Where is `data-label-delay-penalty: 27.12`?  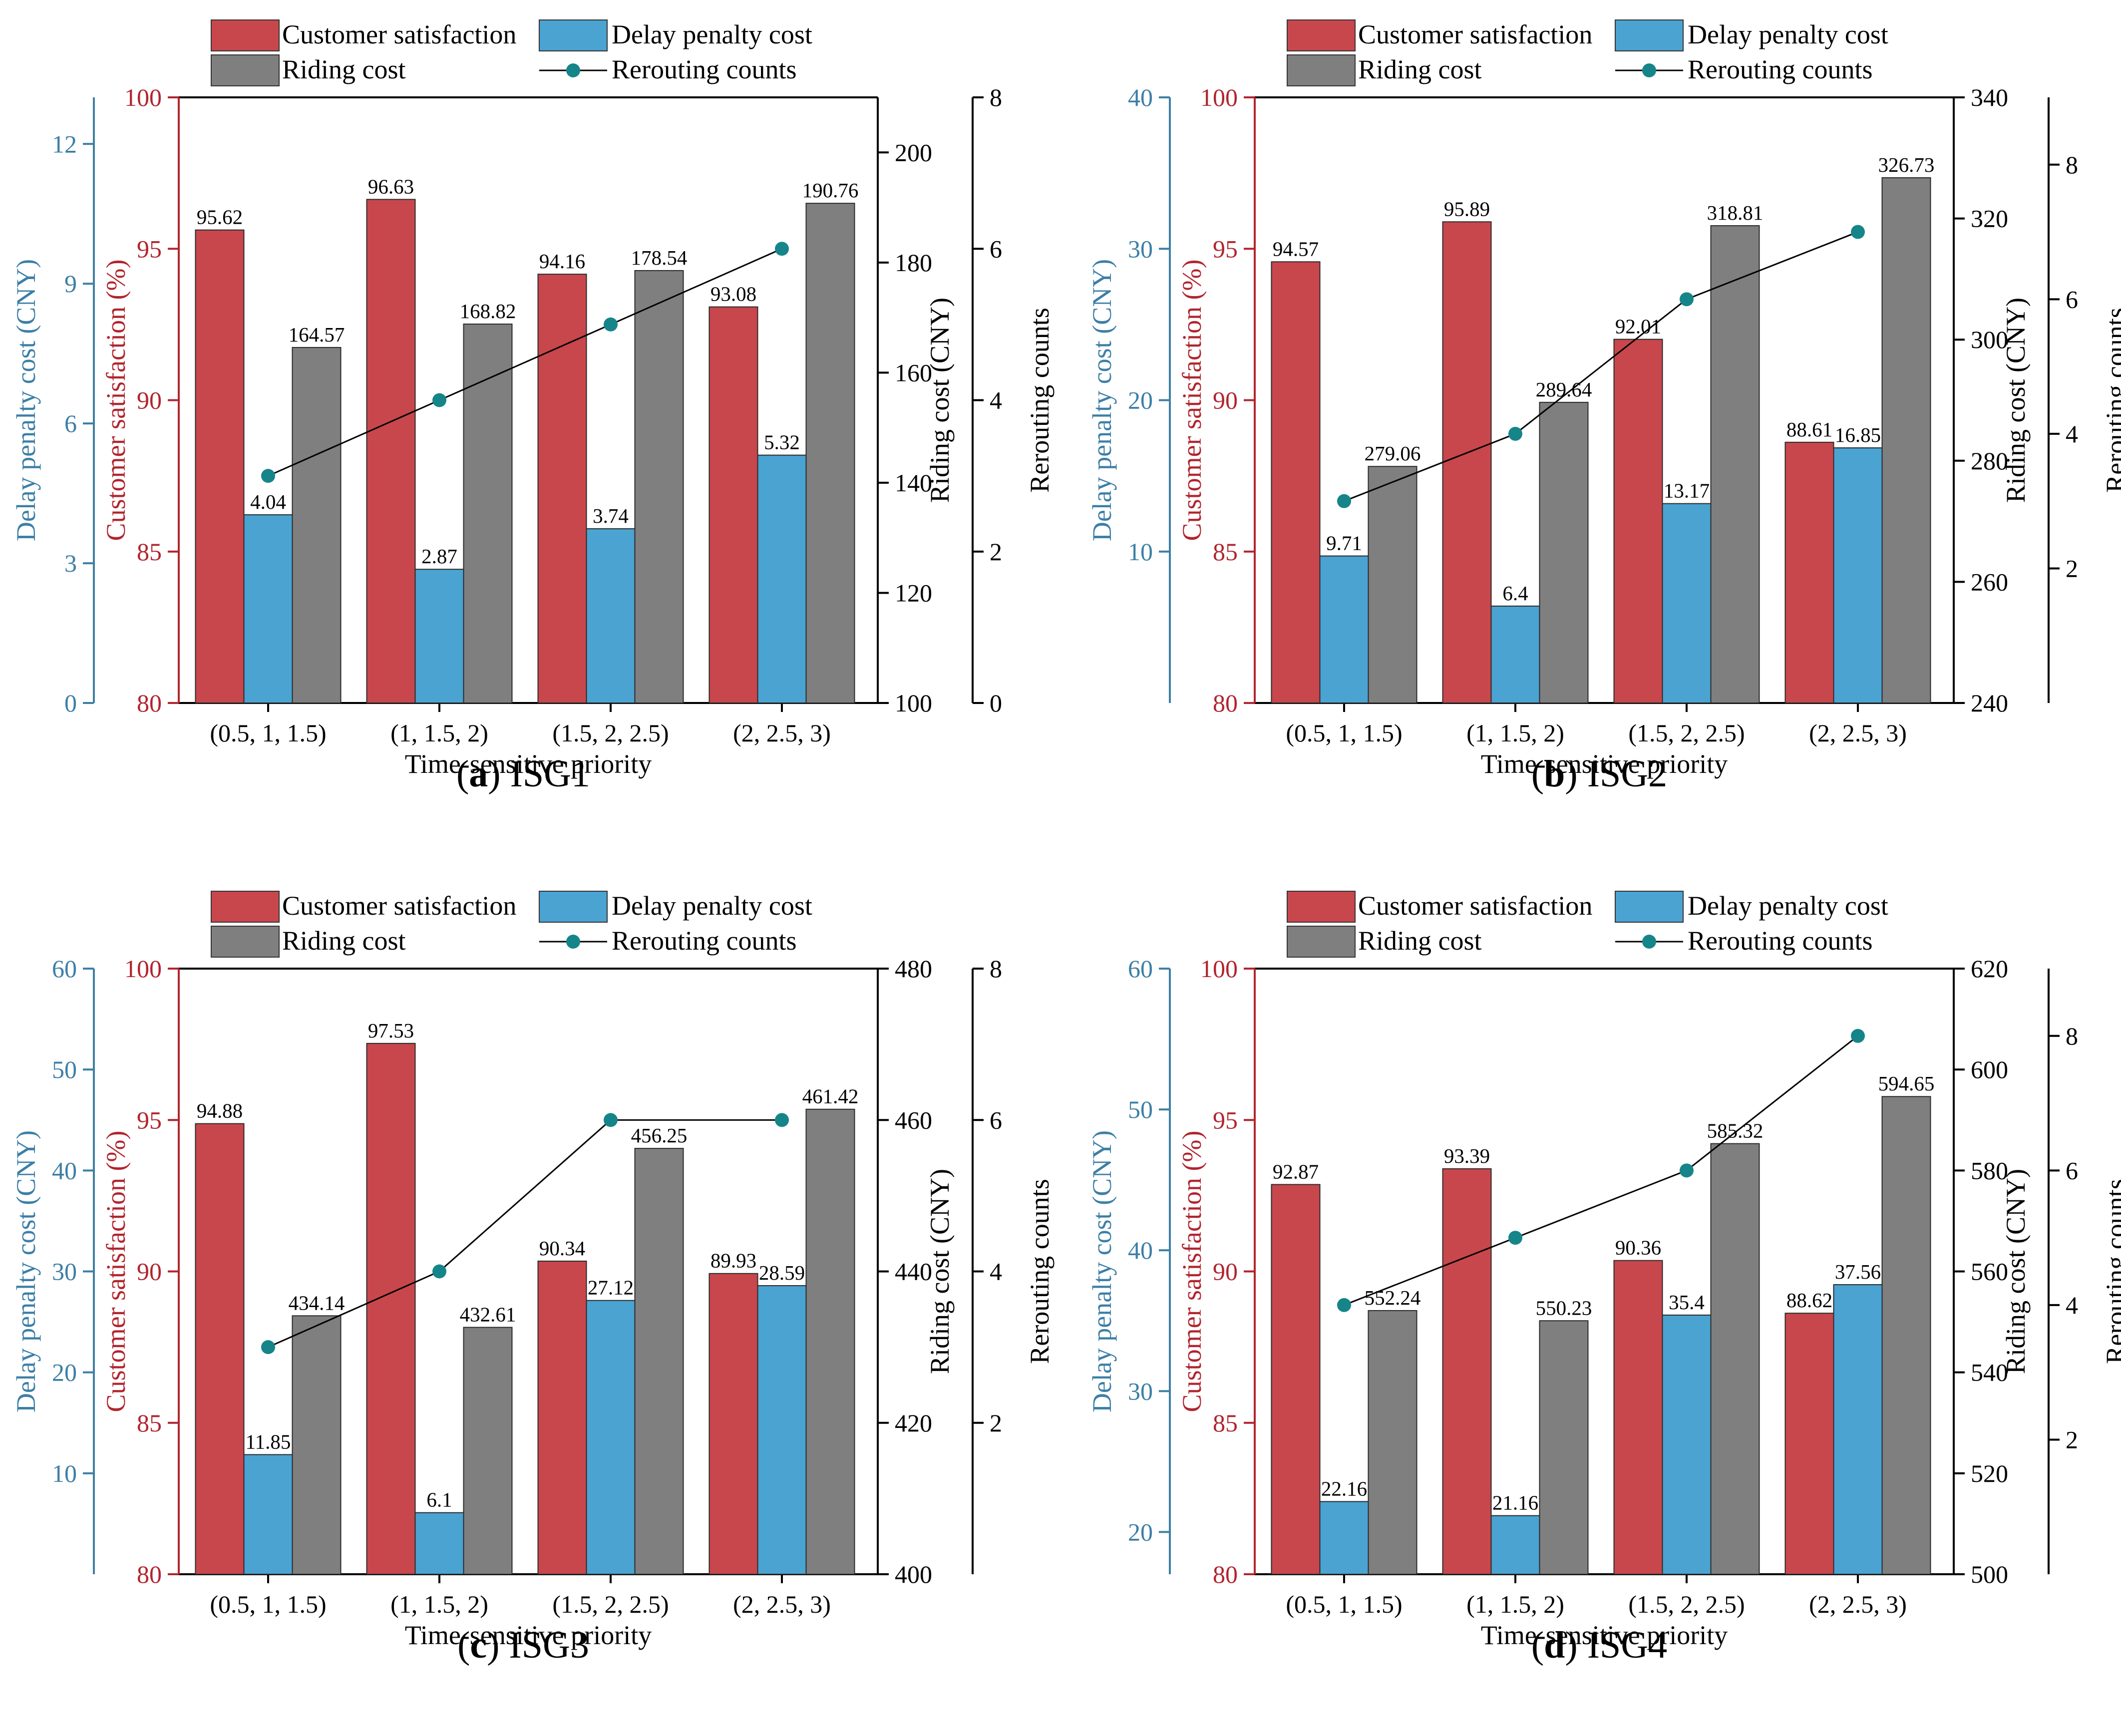 data-label-delay-penalty: 27.12 is located at coordinates (611, 1287).